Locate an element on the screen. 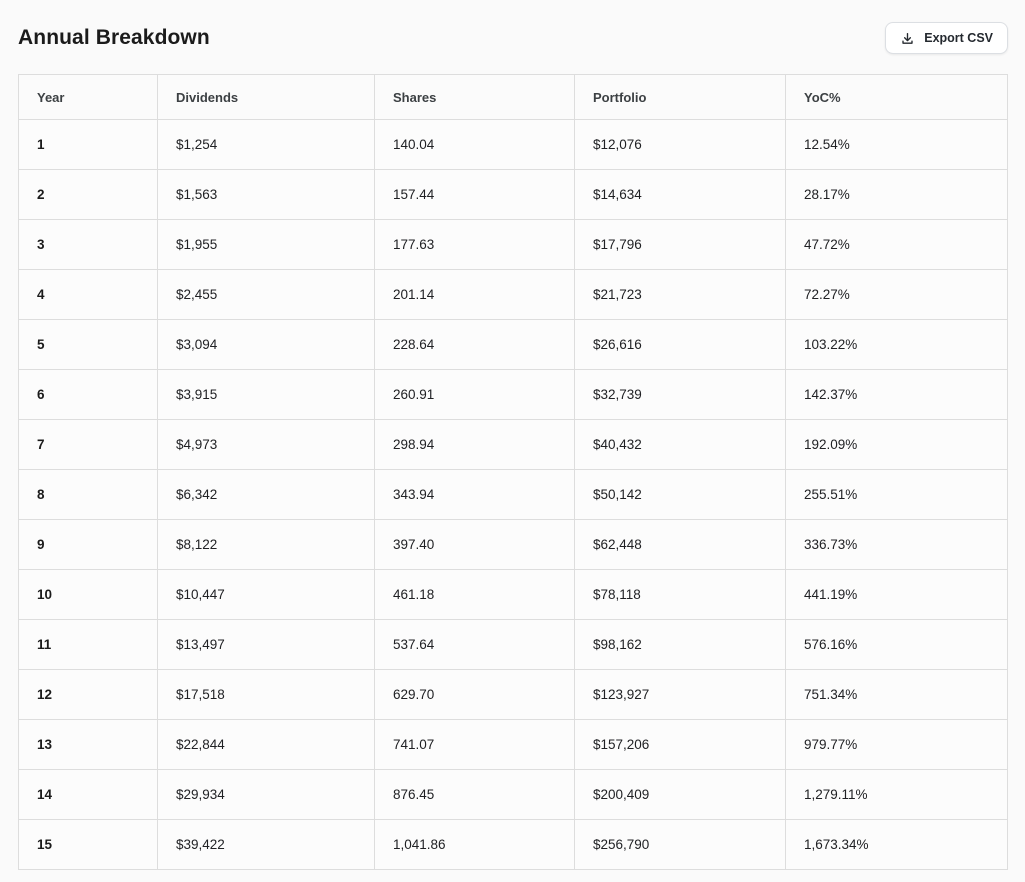 Image resolution: width=1025 pixels, height=882 pixels. cell-yoc: 72.27% is located at coordinates (896, 294).